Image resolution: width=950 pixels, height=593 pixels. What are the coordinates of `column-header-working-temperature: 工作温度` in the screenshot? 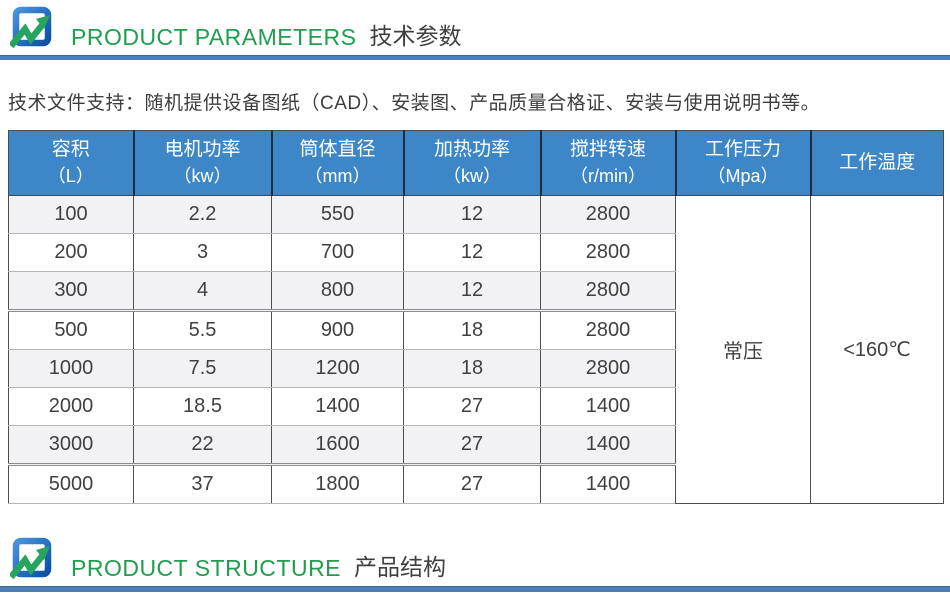 It's located at (877, 163).